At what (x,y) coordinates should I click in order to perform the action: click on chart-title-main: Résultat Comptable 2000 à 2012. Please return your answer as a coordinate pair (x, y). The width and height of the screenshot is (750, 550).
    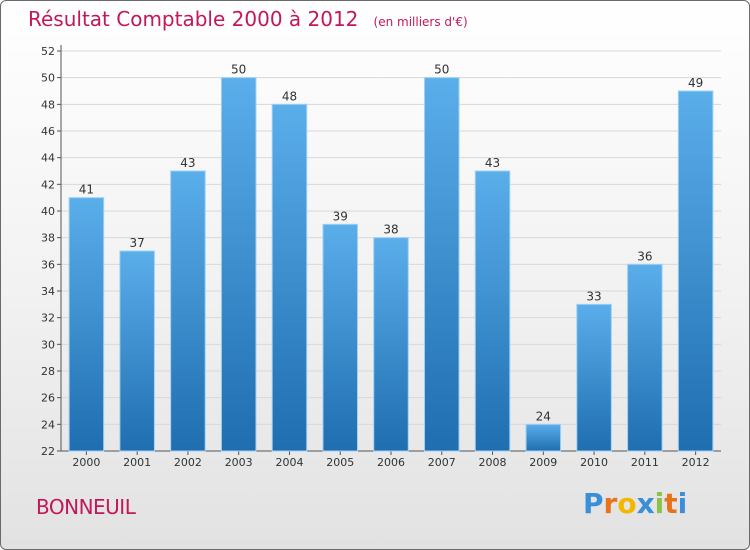
    Looking at the image, I should click on (193, 19).